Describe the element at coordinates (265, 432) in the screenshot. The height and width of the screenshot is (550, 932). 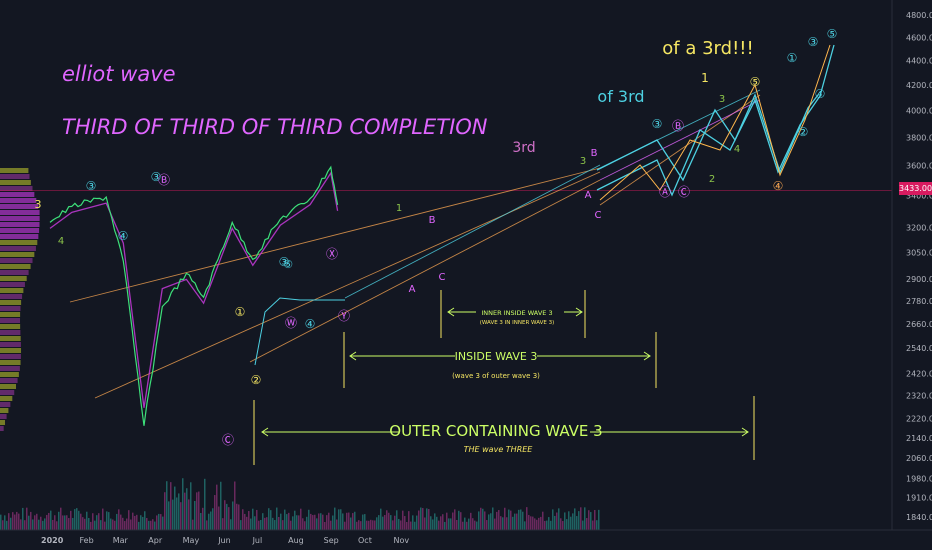
I see `outer-arrow-head-left` at that location.